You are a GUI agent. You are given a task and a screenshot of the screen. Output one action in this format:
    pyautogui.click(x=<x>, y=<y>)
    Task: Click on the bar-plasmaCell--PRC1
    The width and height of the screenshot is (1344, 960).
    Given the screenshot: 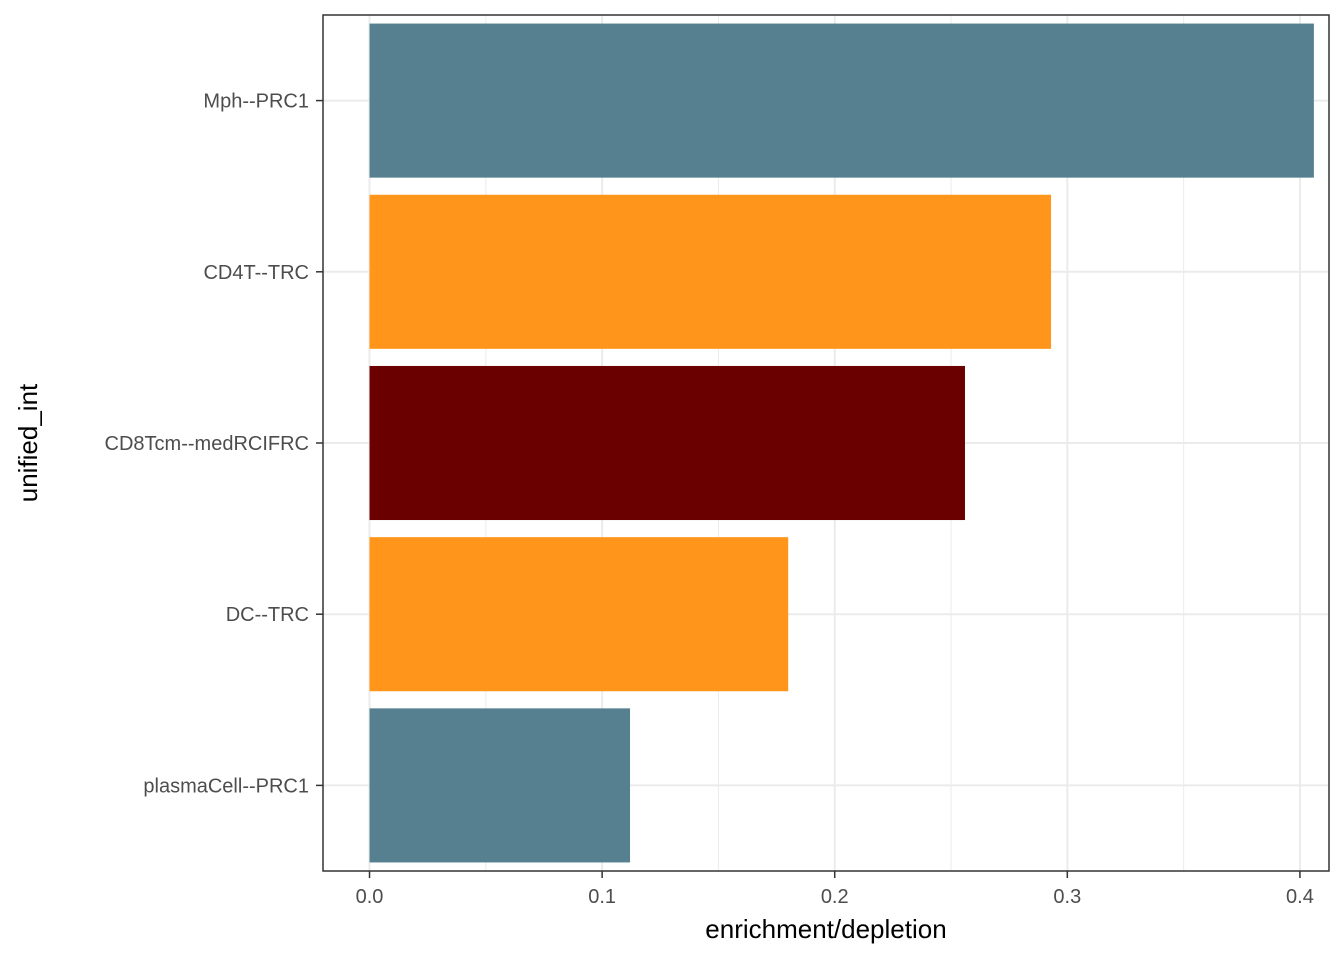 What is the action you would take?
    pyautogui.click(x=500, y=785)
    